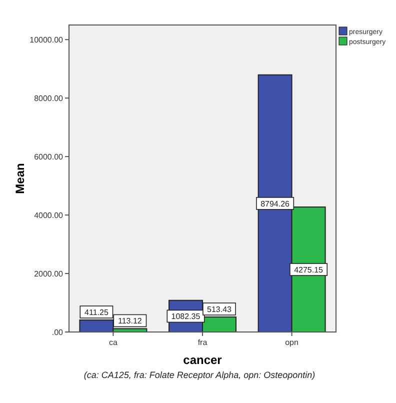 The width and height of the screenshot is (396, 403). Describe the element at coordinates (49, 157) in the screenshot. I see `y-tick-label: 6000.00` at that location.